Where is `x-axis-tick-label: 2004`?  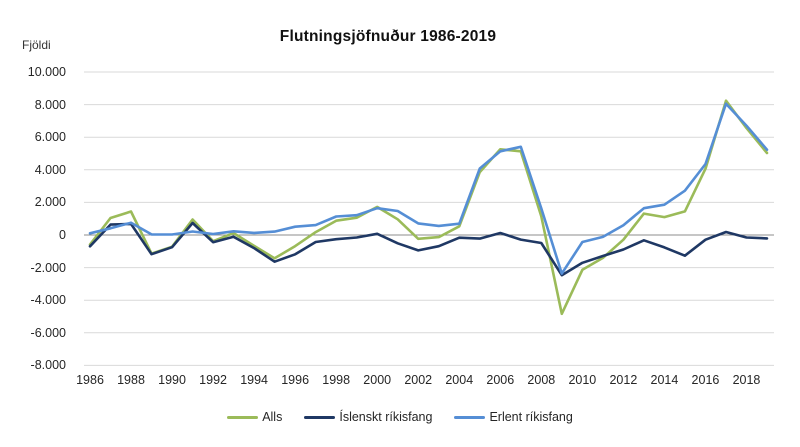 x-axis-tick-label: 2004 is located at coordinates (459, 380).